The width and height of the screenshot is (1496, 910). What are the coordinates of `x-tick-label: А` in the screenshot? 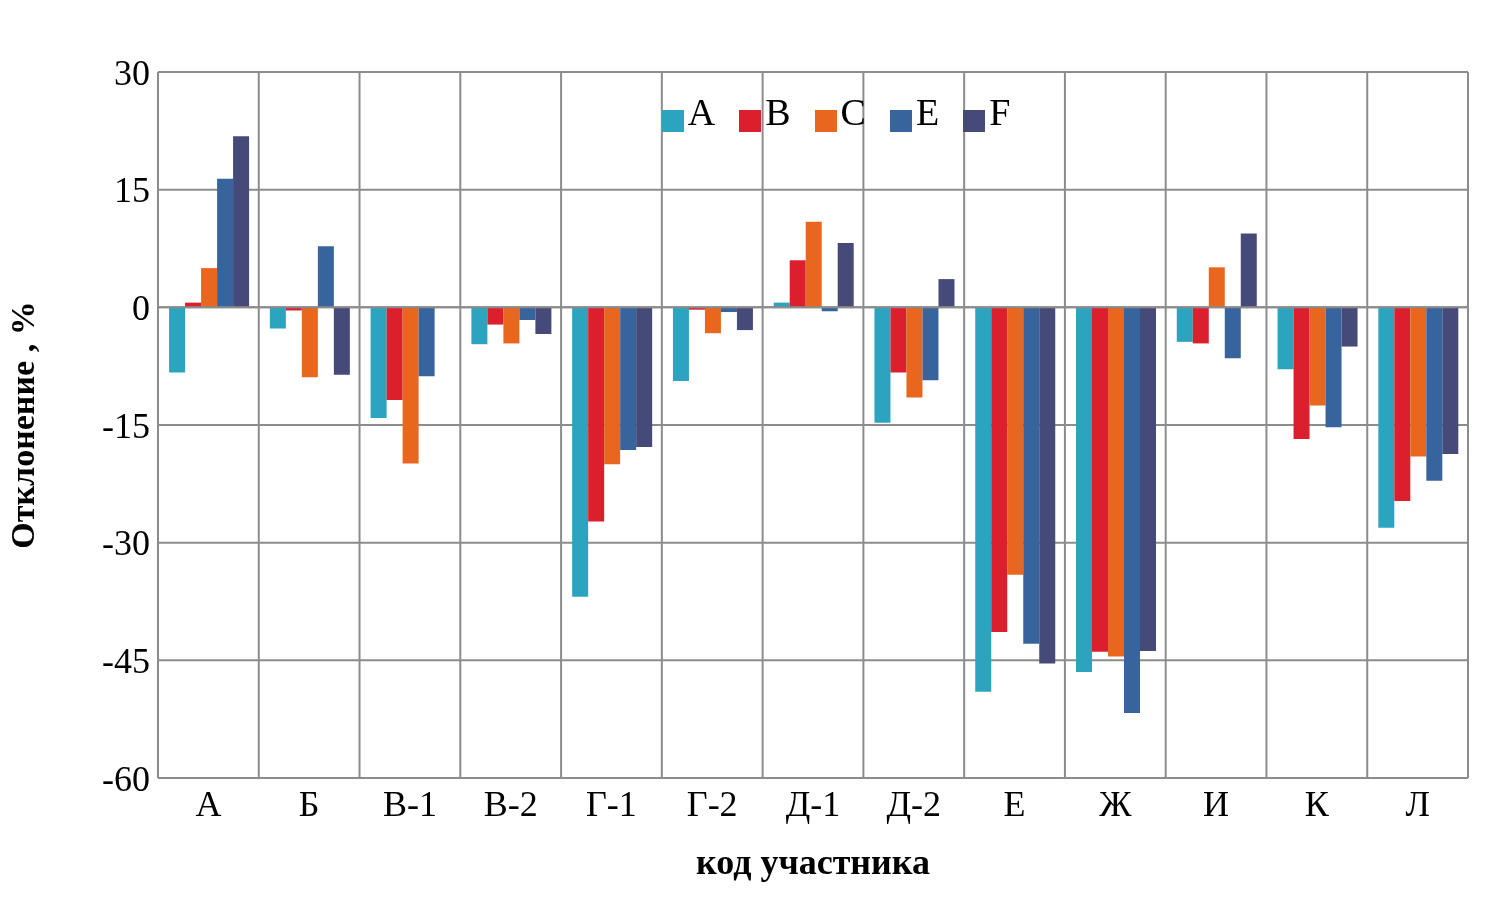 It's located at (208, 804).